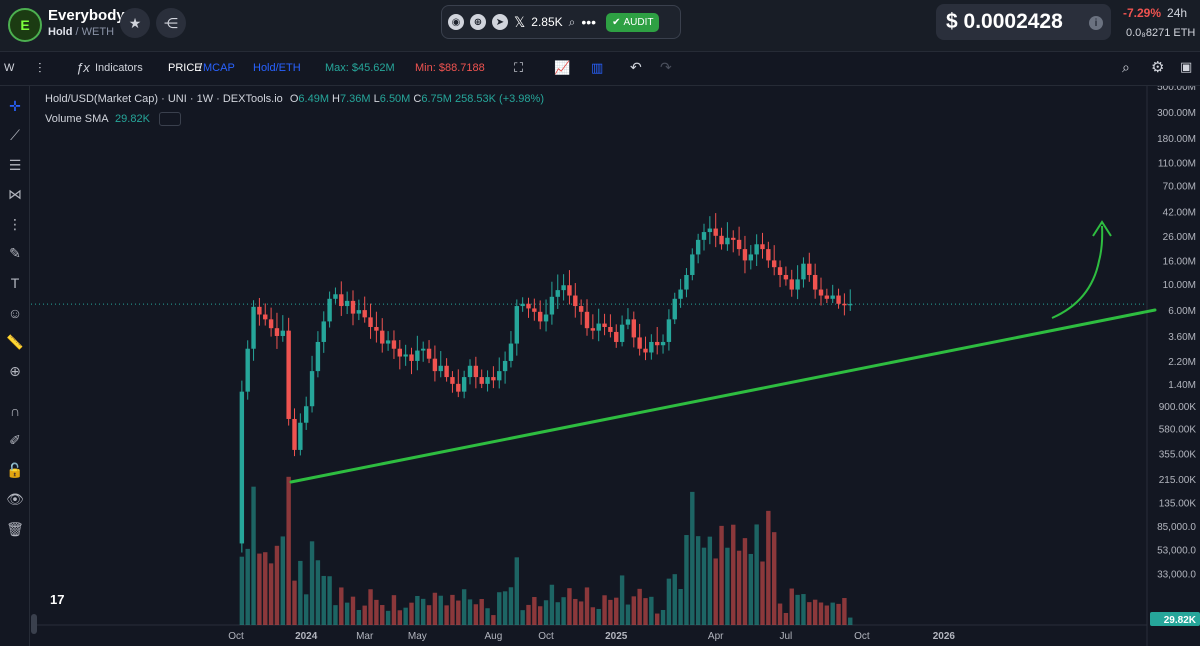 The height and width of the screenshot is (646, 1200). I want to click on redo-icon: ↷, so click(666, 67).